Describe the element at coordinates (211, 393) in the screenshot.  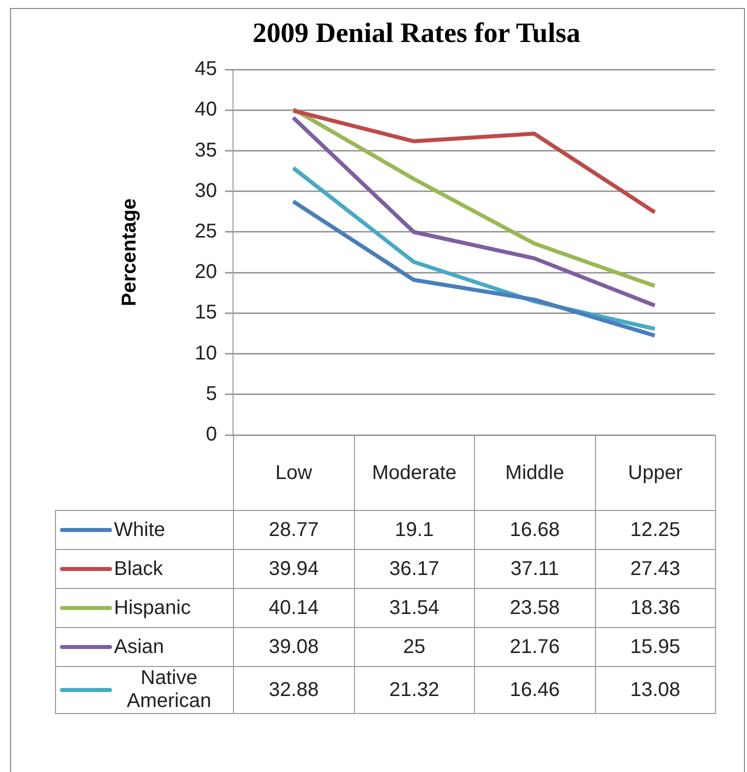
I see `y-tick-label: 5` at that location.